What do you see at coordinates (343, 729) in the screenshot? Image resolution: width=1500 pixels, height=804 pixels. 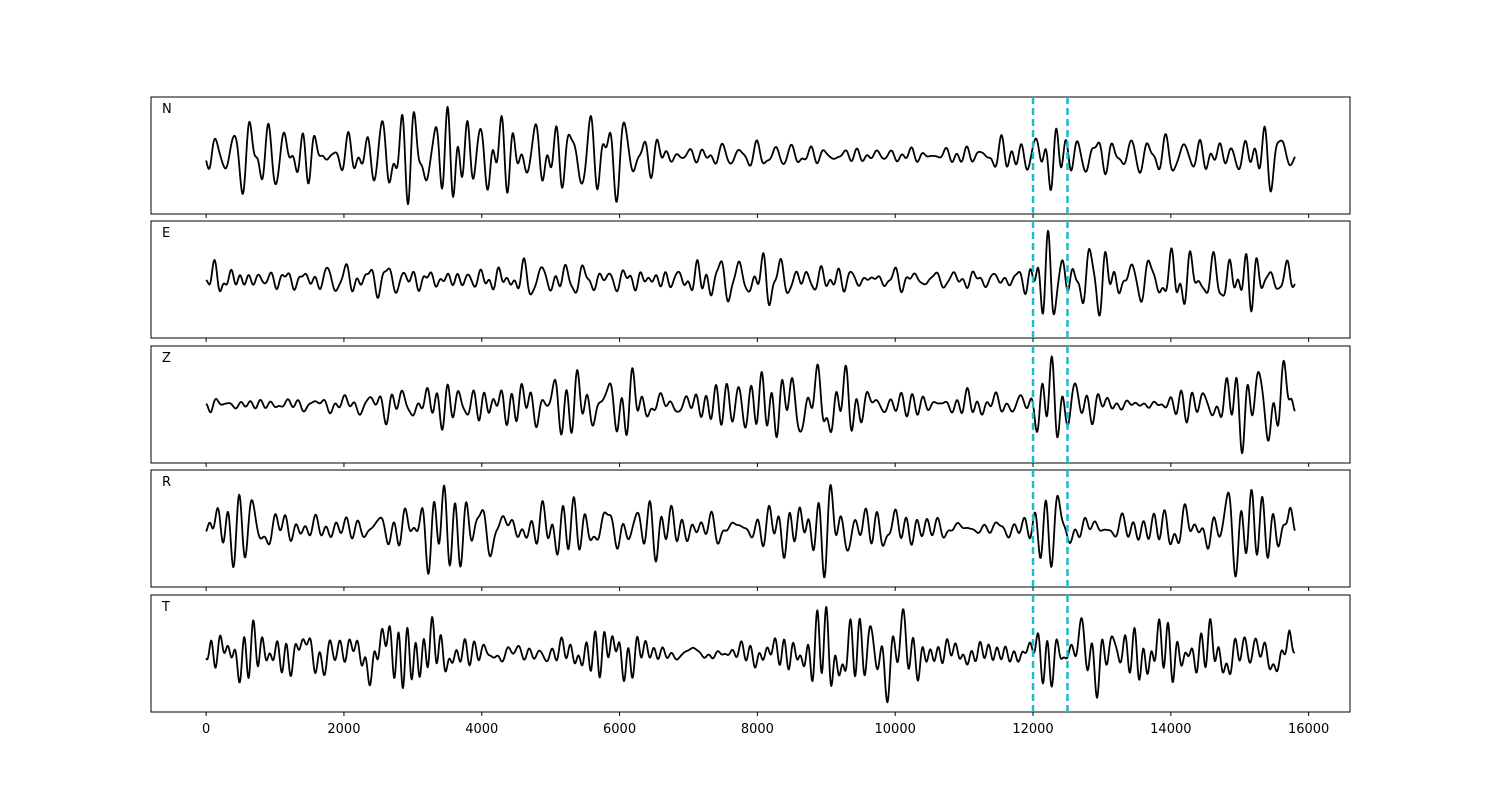 I see `x-tick-label: 2000` at bounding box center [343, 729].